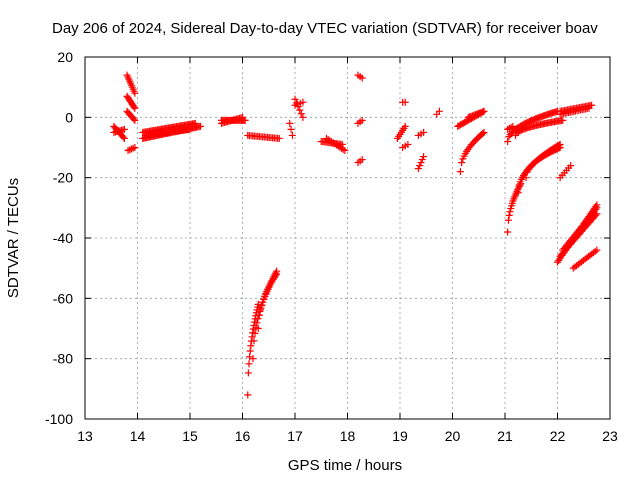 This screenshot has width=640, height=480. What do you see at coordinates (345, 465) in the screenshot?
I see `x-axis-label: GPS time / hours` at bounding box center [345, 465].